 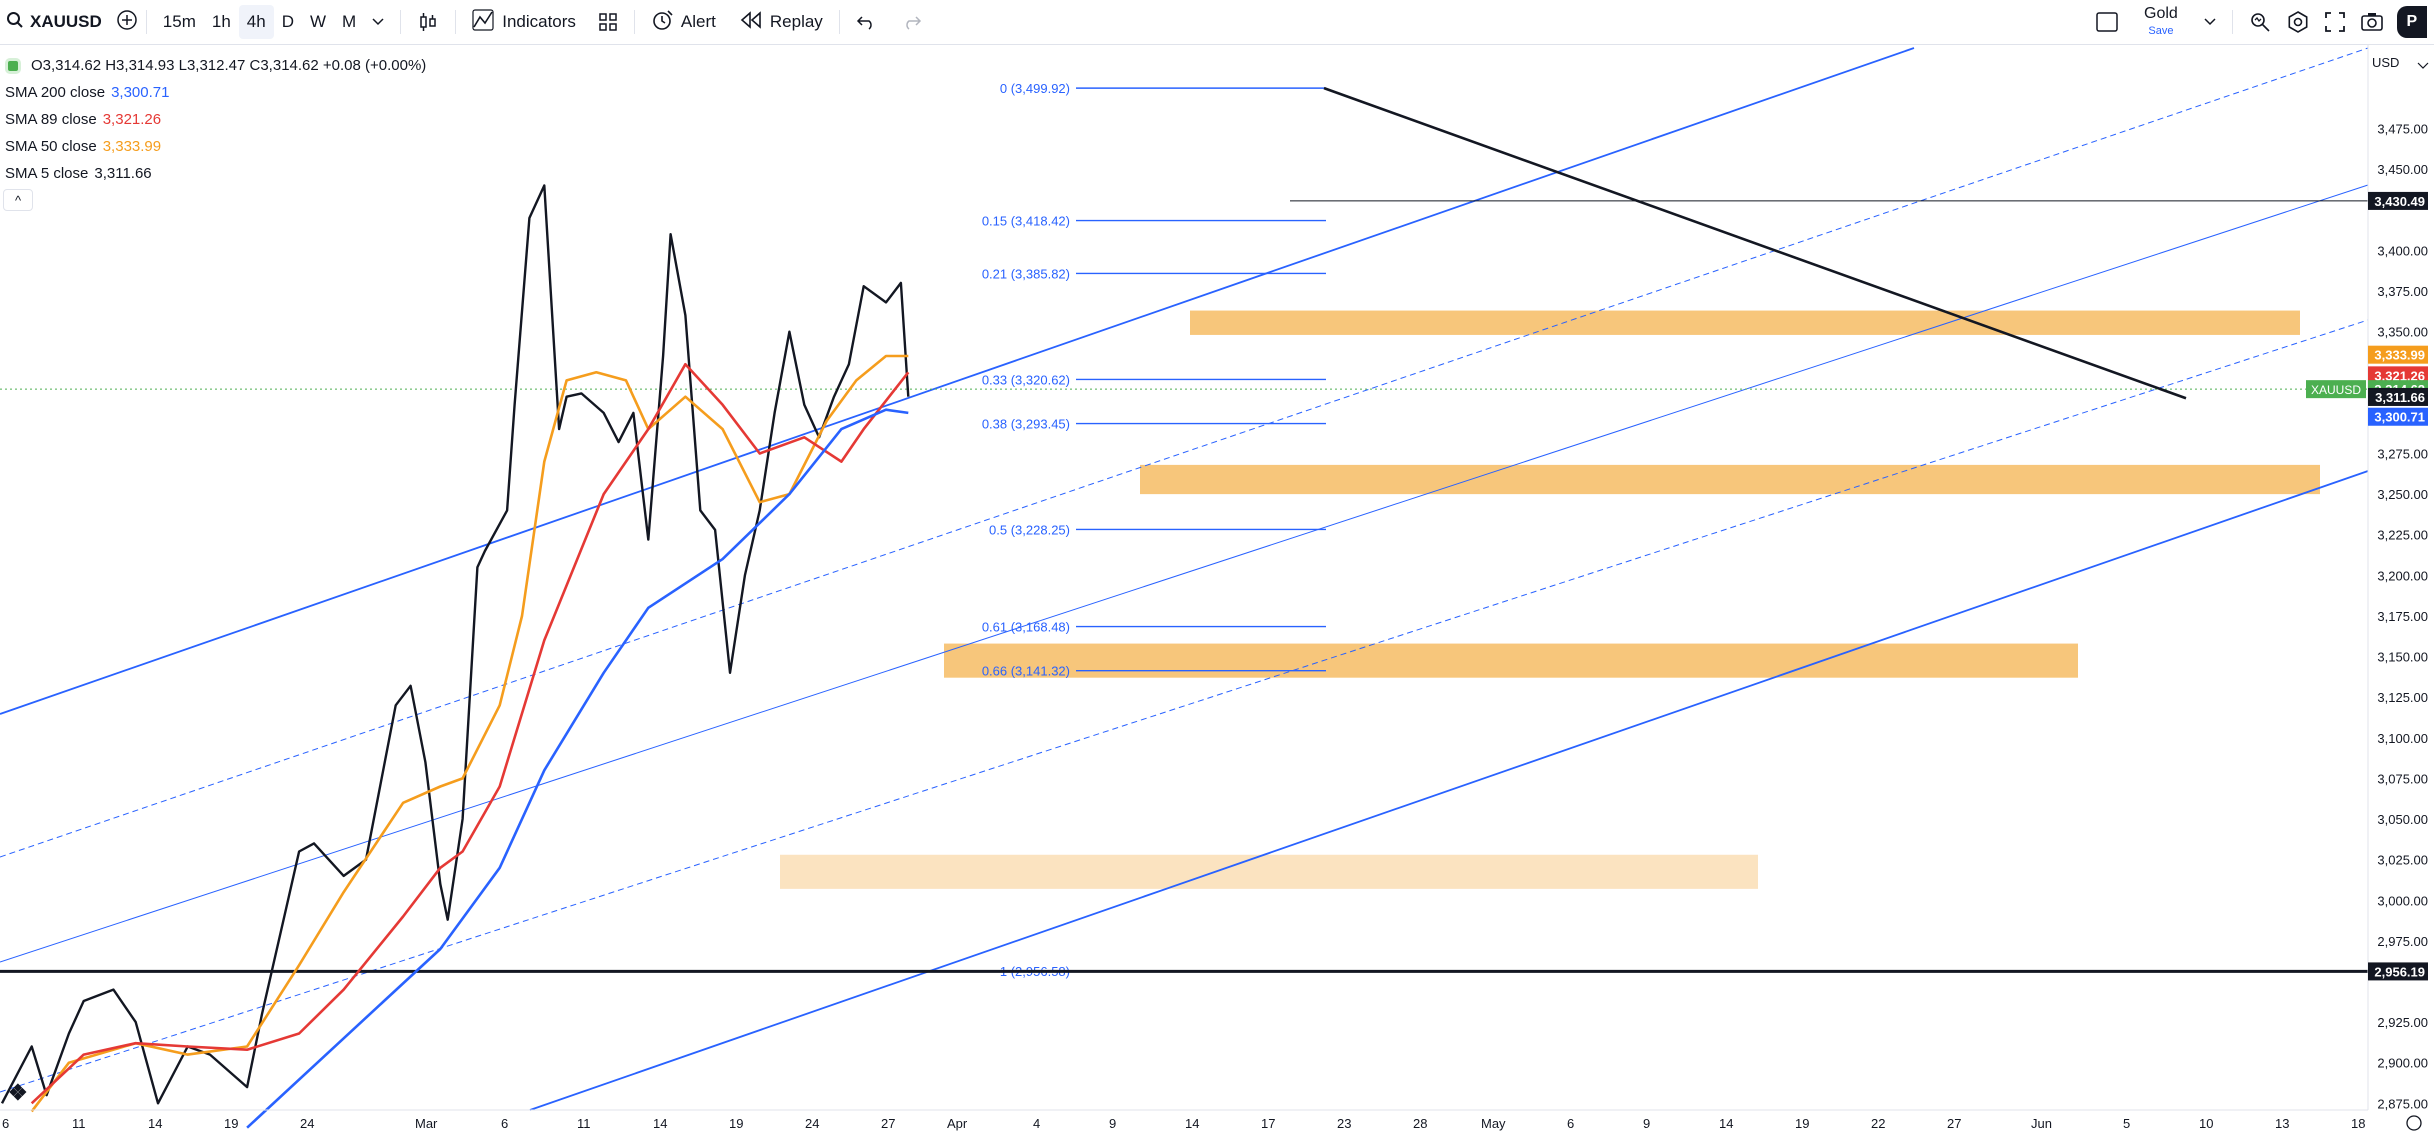 I want to click on templates-icon, so click(x=608, y=22).